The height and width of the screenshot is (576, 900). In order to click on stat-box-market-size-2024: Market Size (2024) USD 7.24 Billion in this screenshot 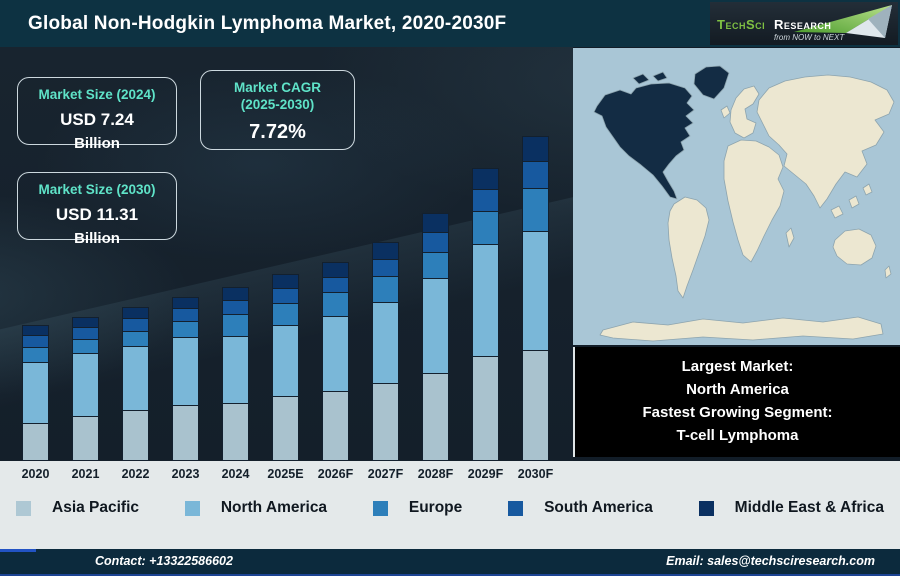, I will do `click(97, 114)`.